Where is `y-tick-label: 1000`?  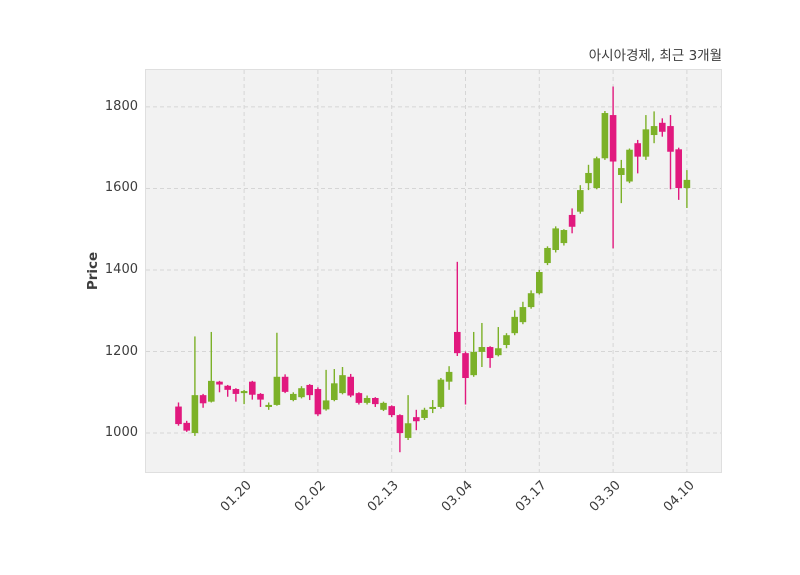
y-tick-label: 1000 is located at coordinates (121, 433).